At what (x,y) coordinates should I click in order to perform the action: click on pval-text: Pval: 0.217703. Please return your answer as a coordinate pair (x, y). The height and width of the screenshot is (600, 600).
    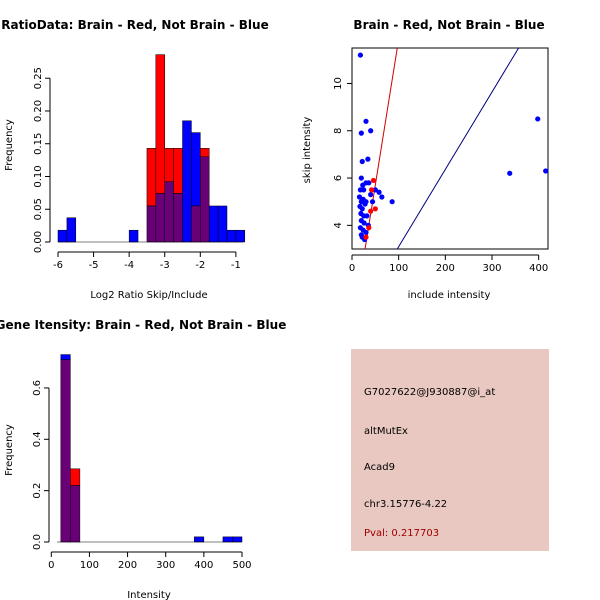
    Looking at the image, I should click on (401, 533).